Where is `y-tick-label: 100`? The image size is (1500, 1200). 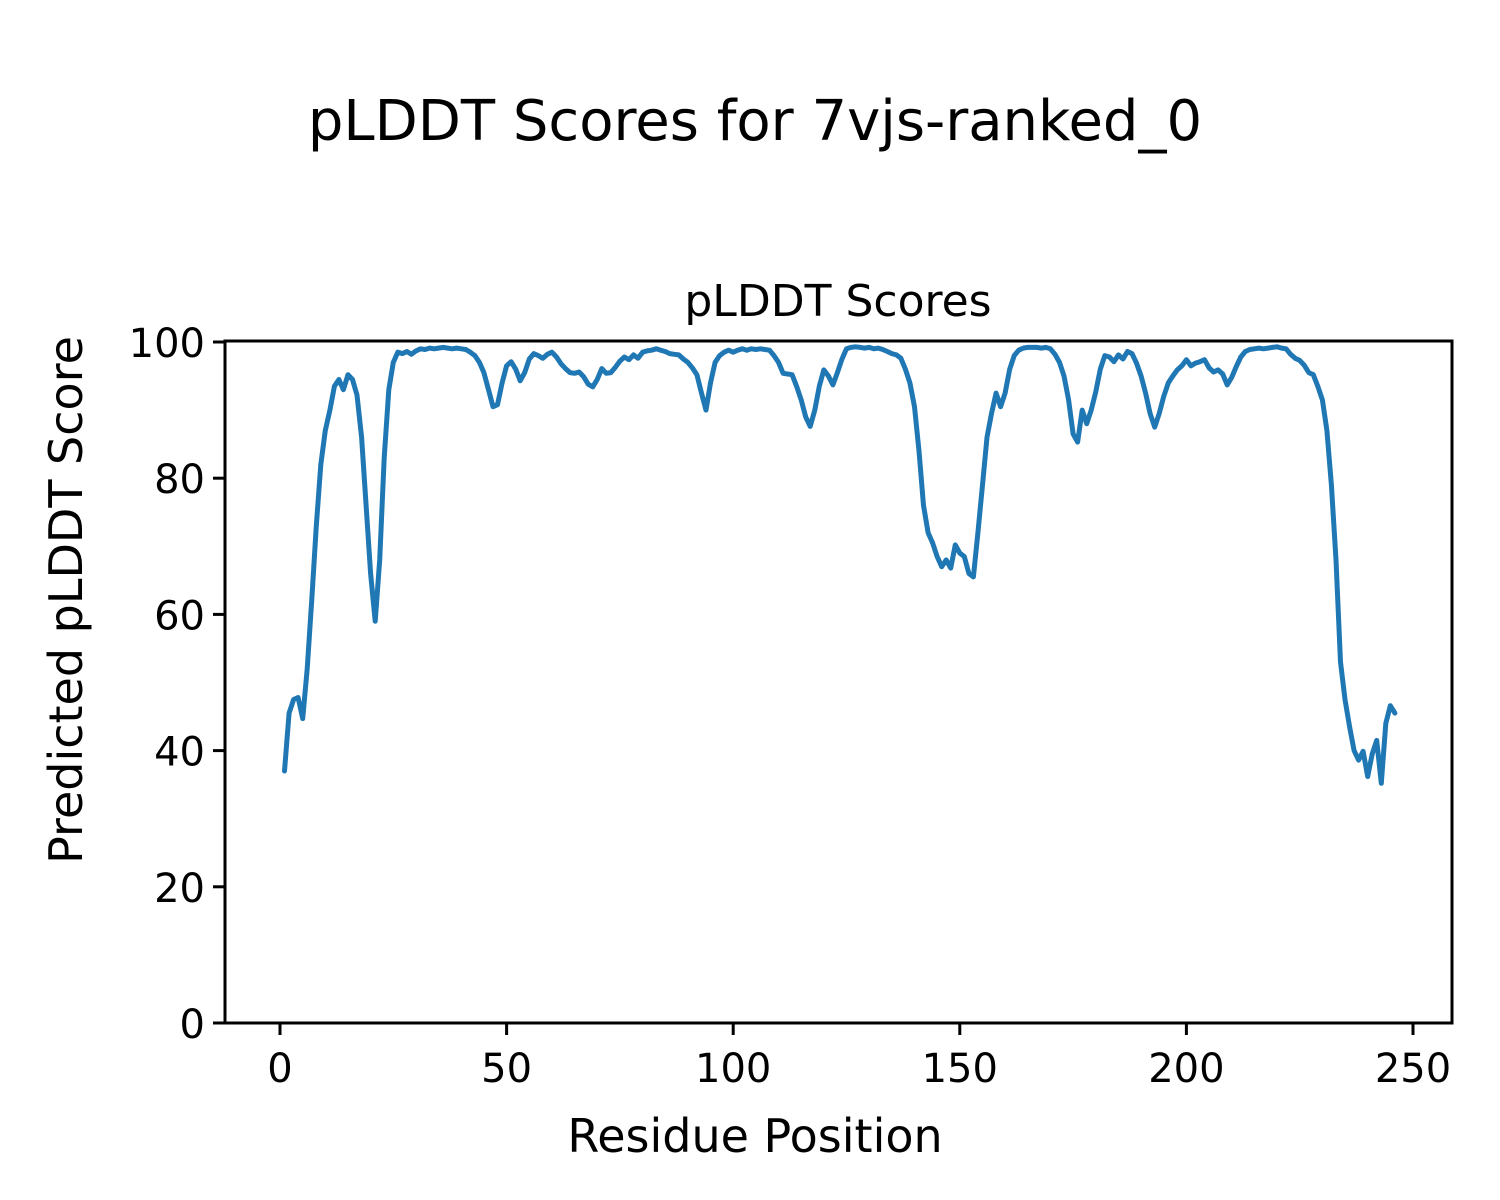 y-tick-label: 100 is located at coordinates (167, 344).